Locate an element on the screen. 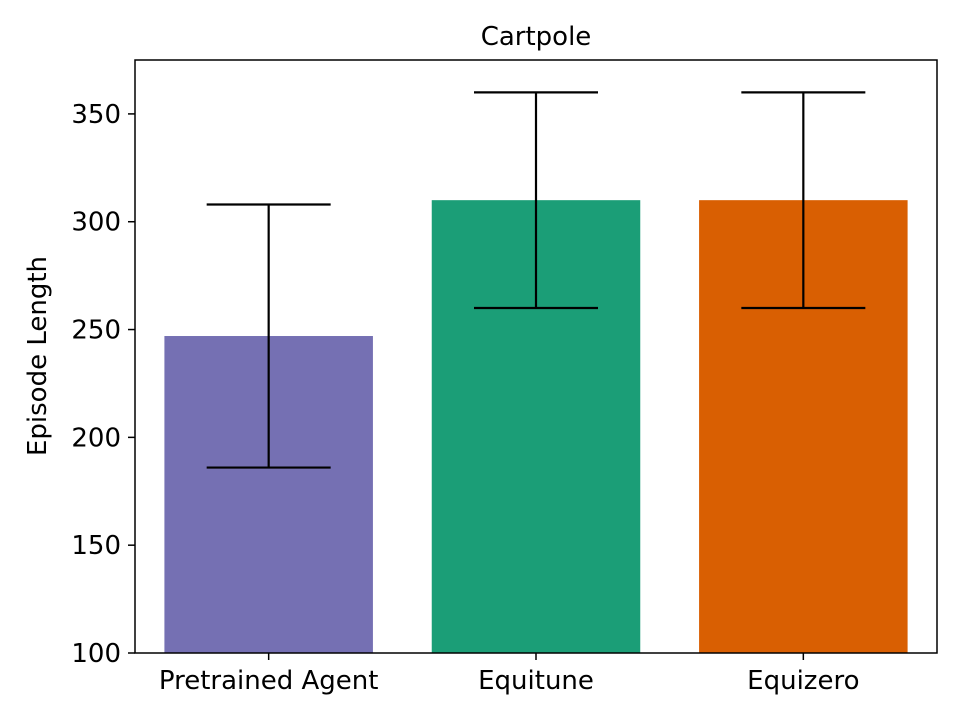  y-axis-label: Episode Length is located at coordinates (38, 356).